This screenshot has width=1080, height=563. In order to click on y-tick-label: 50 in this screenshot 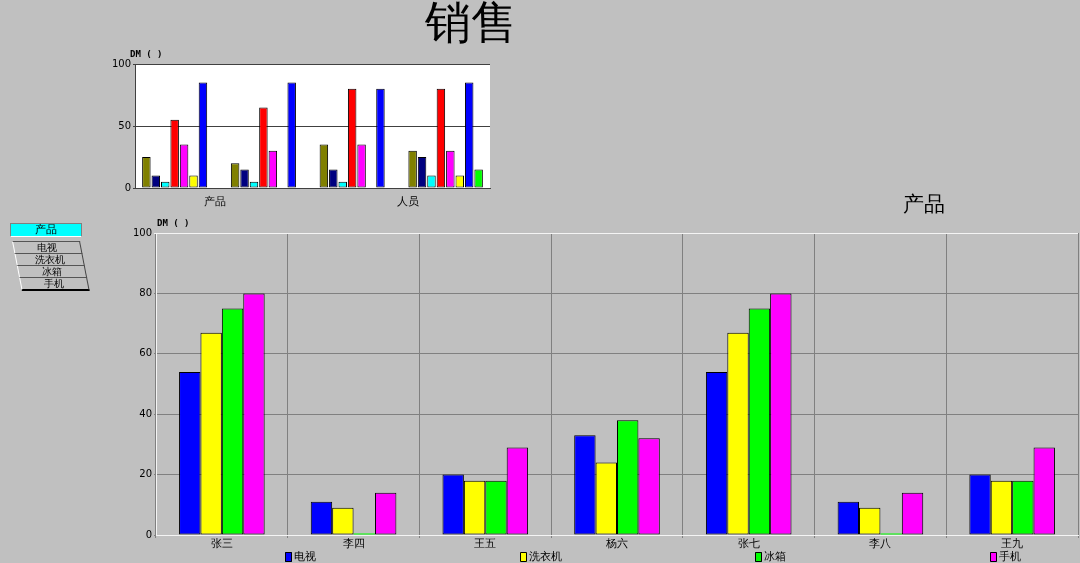, I will do `click(124, 125)`.